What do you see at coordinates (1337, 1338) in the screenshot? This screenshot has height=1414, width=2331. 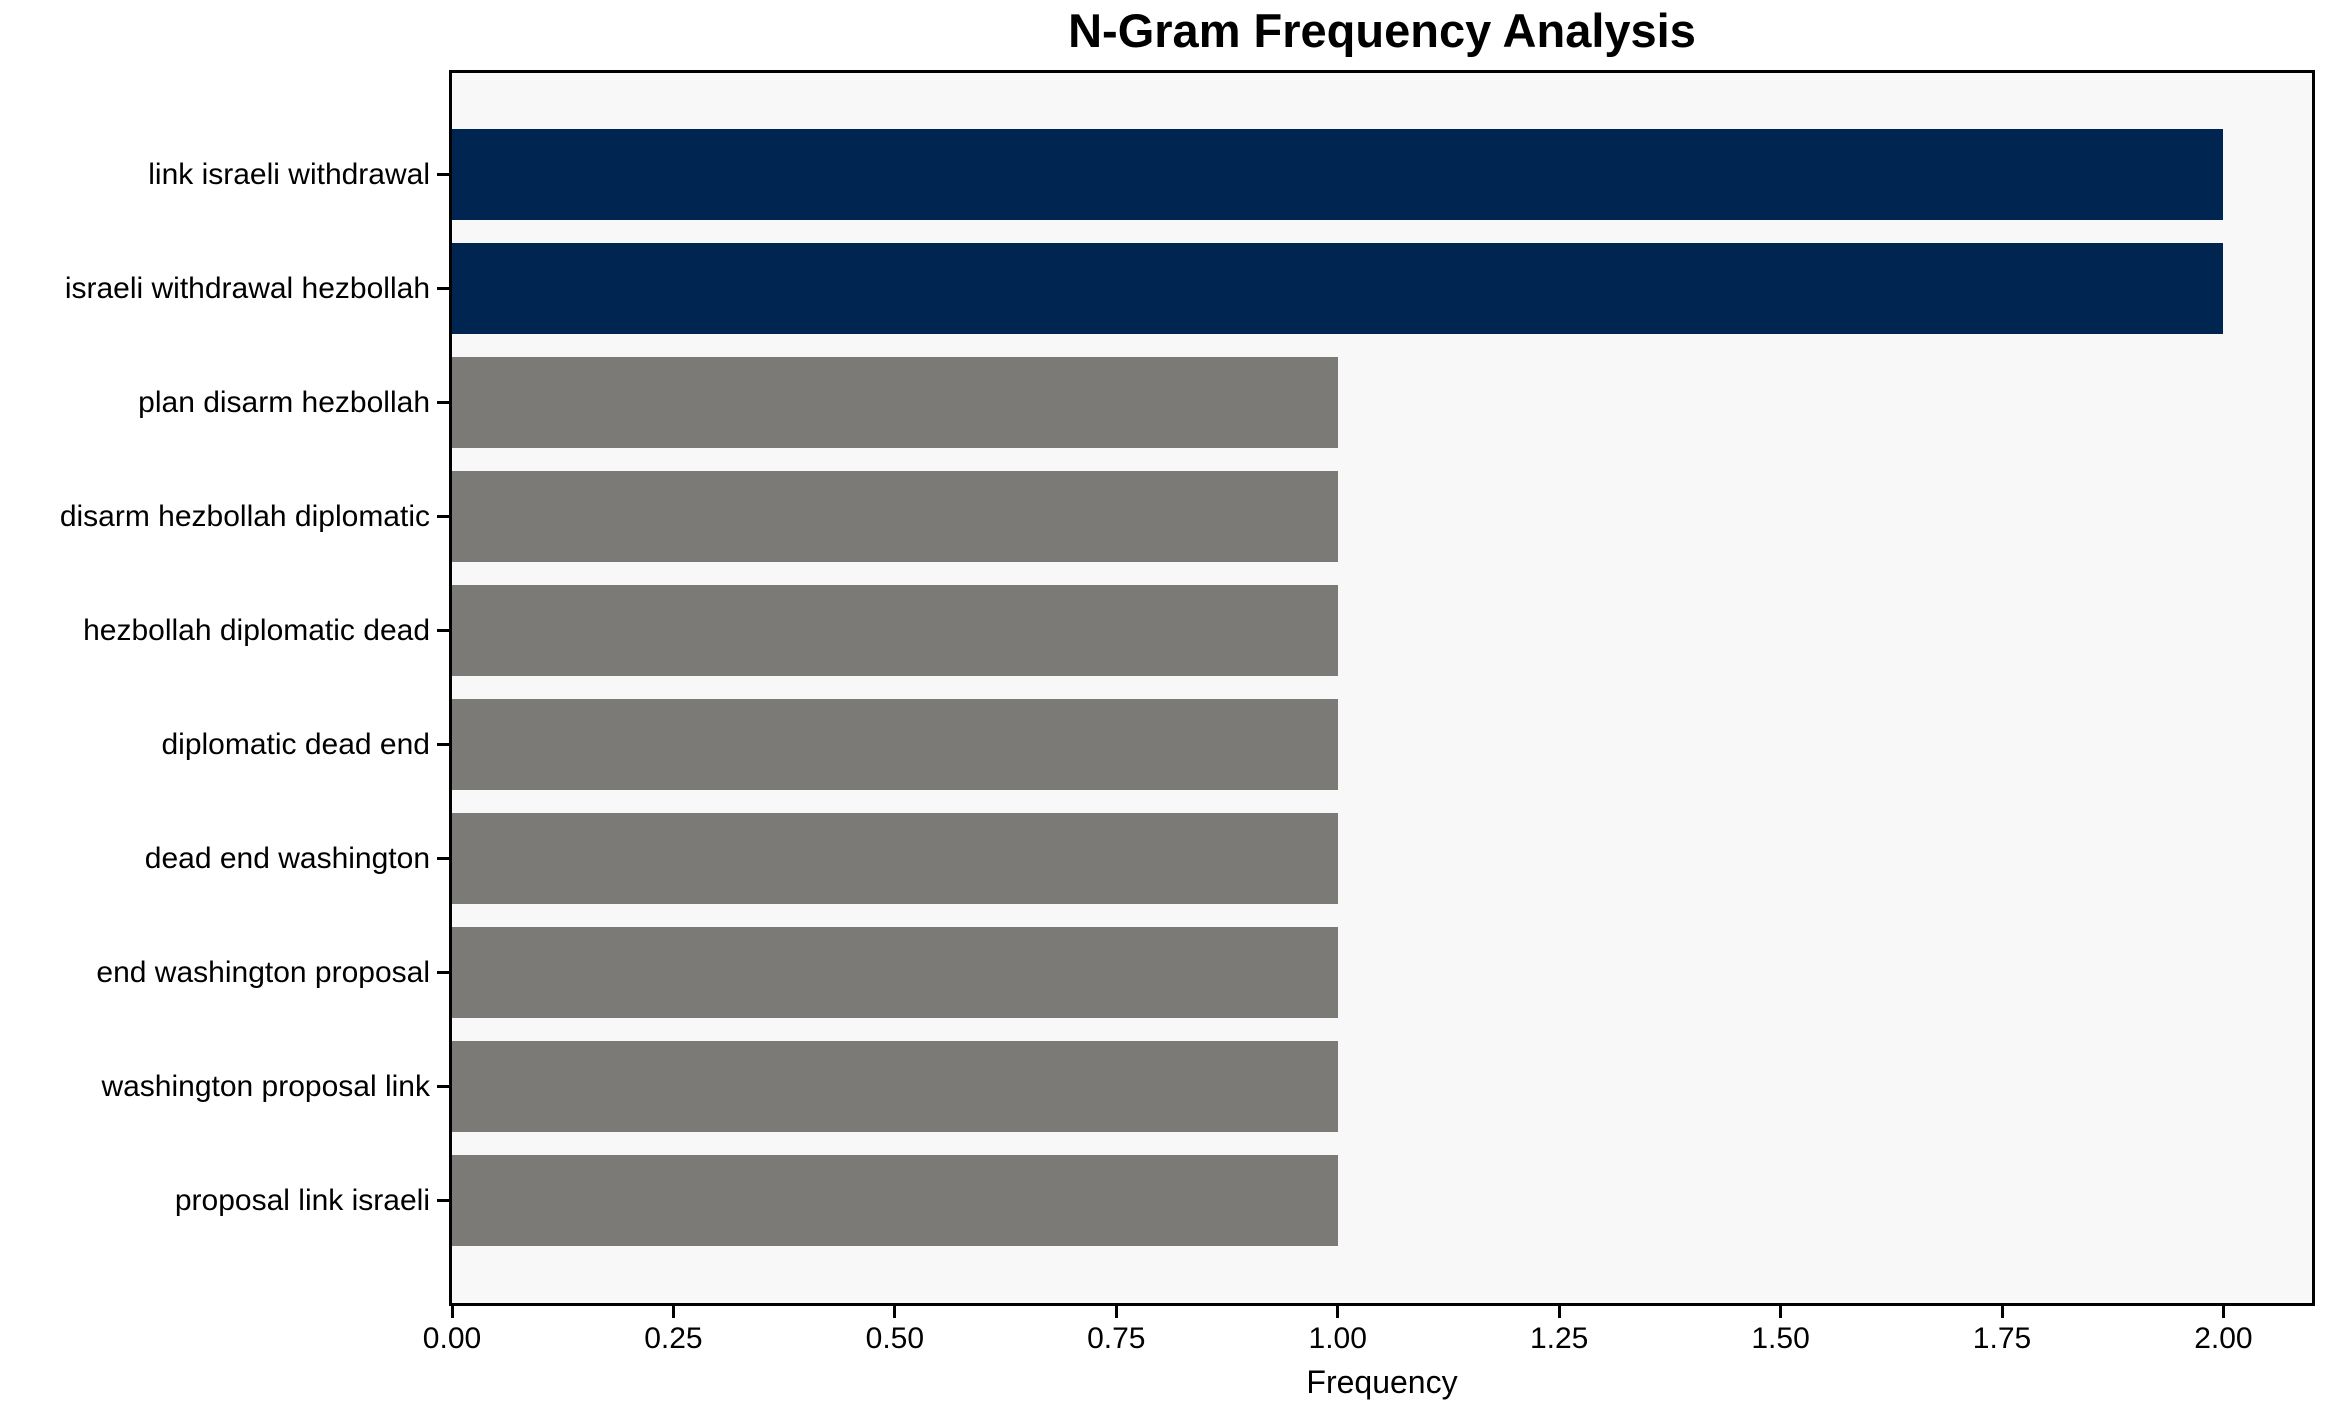 I see `x-tick-label: 1.00` at bounding box center [1337, 1338].